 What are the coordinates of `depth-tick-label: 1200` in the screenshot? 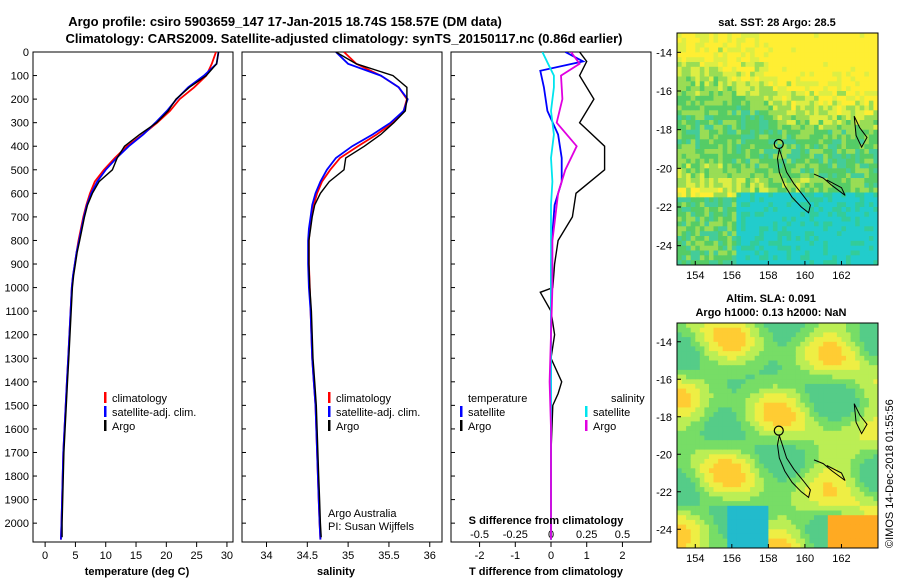 It's located at (17, 336).